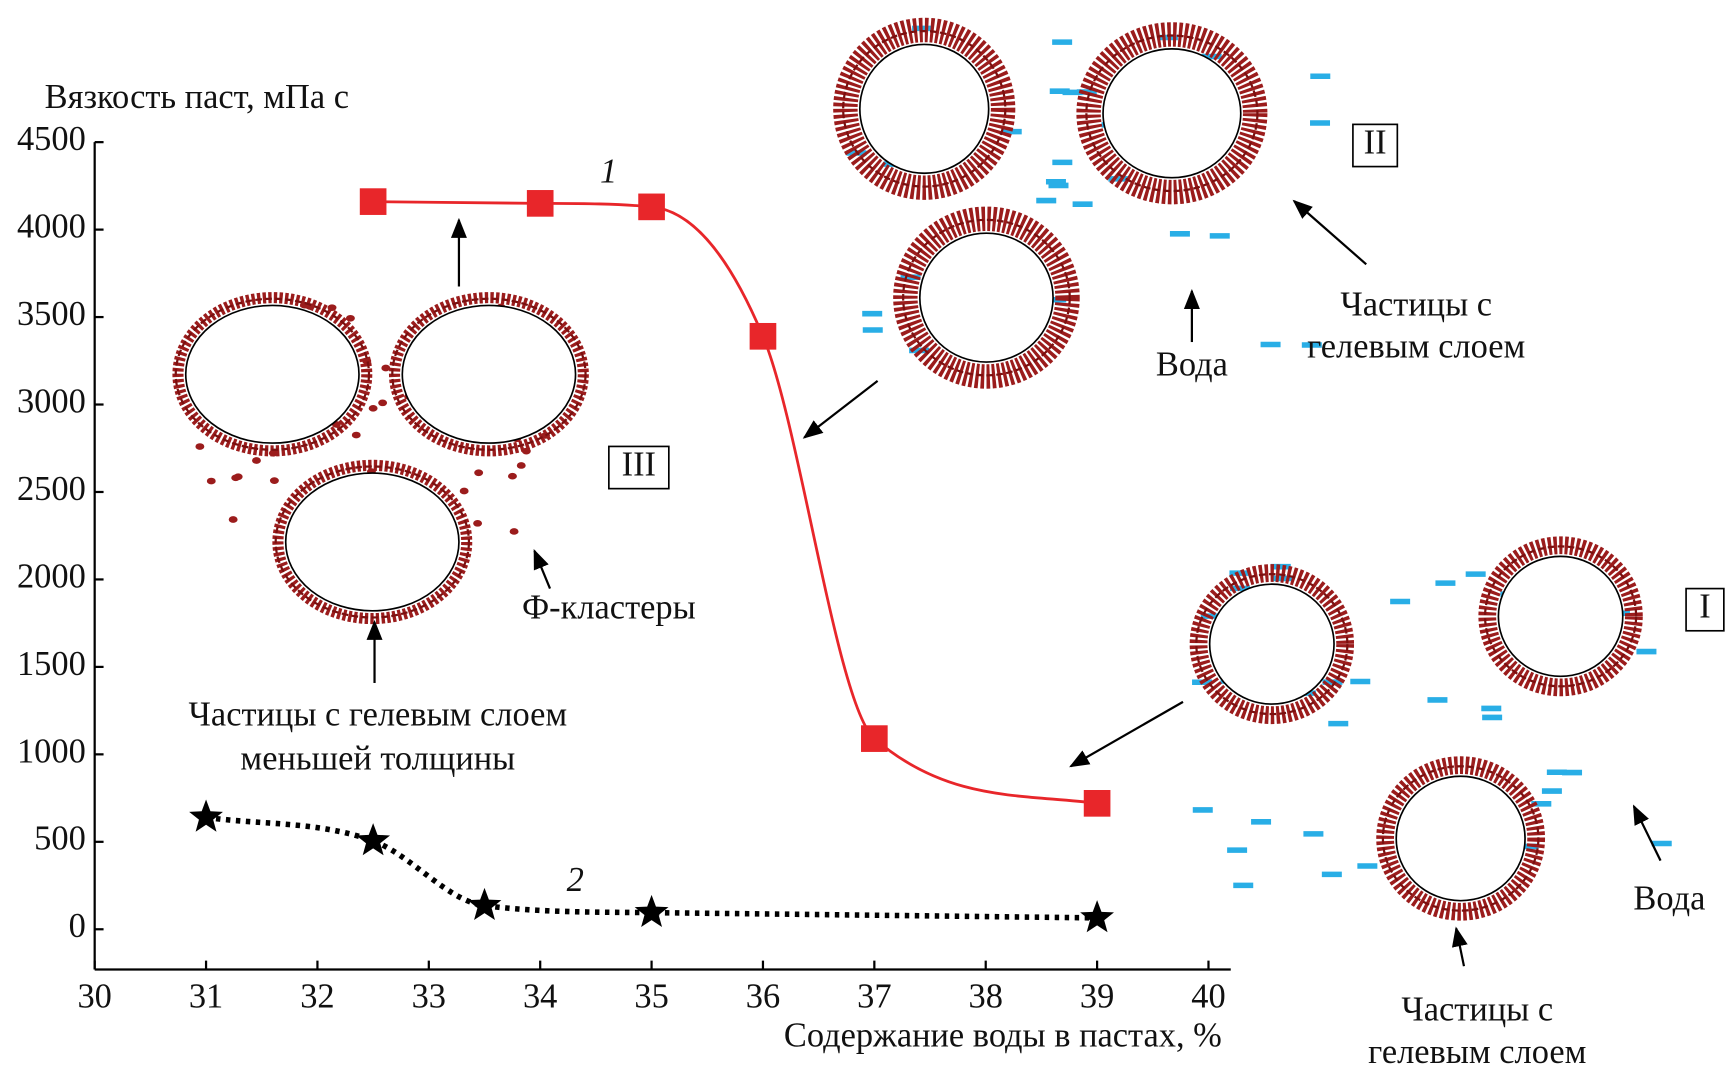  What do you see at coordinates (1097, 996) in the screenshot?
I see `x-tick-label: 39` at bounding box center [1097, 996].